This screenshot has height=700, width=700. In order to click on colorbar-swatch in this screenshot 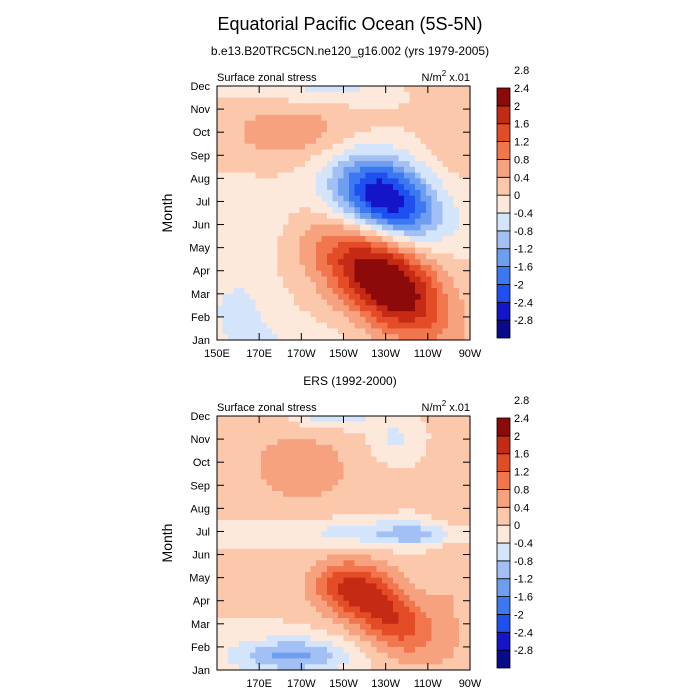, I will do `click(503, 641)`.